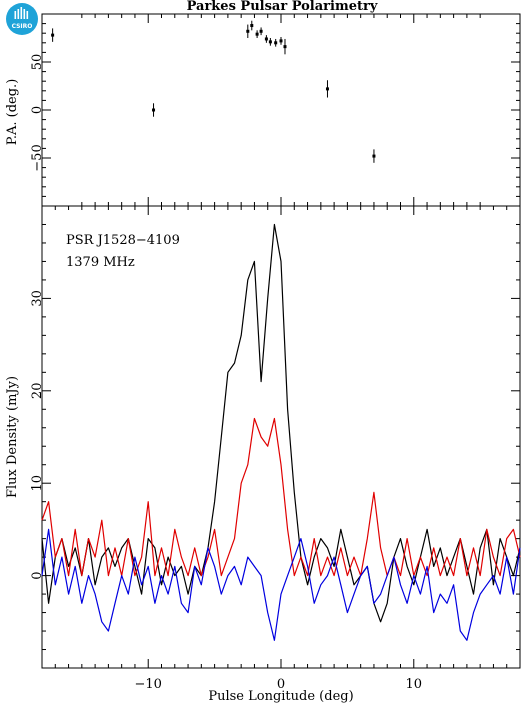 The image size is (522, 710). Describe the element at coordinates (37, 391) in the screenshot. I see `flux-ytick-label: 20` at that location.